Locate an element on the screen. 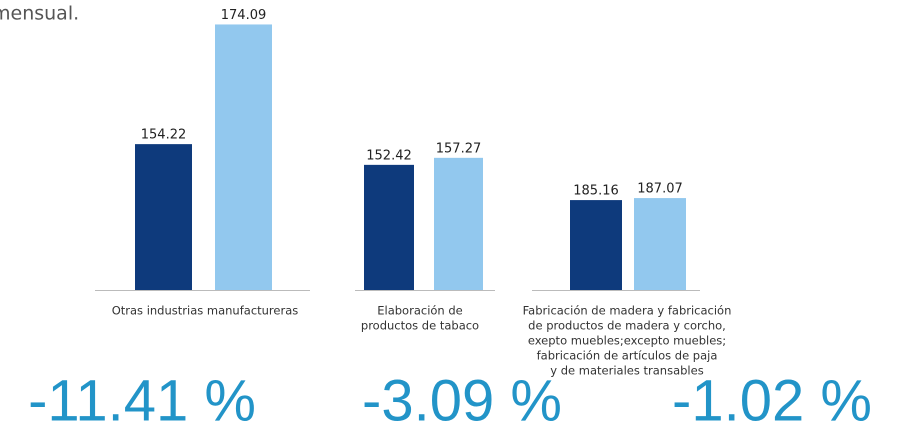  subtitle: mensual. is located at coordinates (39, 14).